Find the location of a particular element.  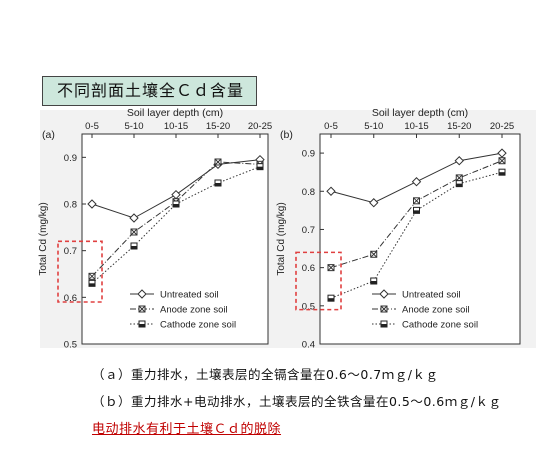

panel-label: (a) is located at coordinates (48, 135).